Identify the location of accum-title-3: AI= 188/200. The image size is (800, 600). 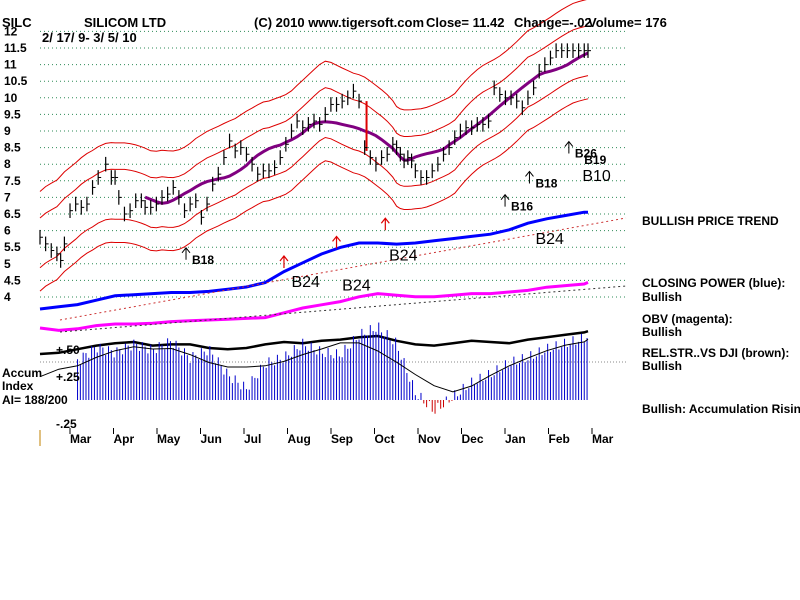
(35, 400).